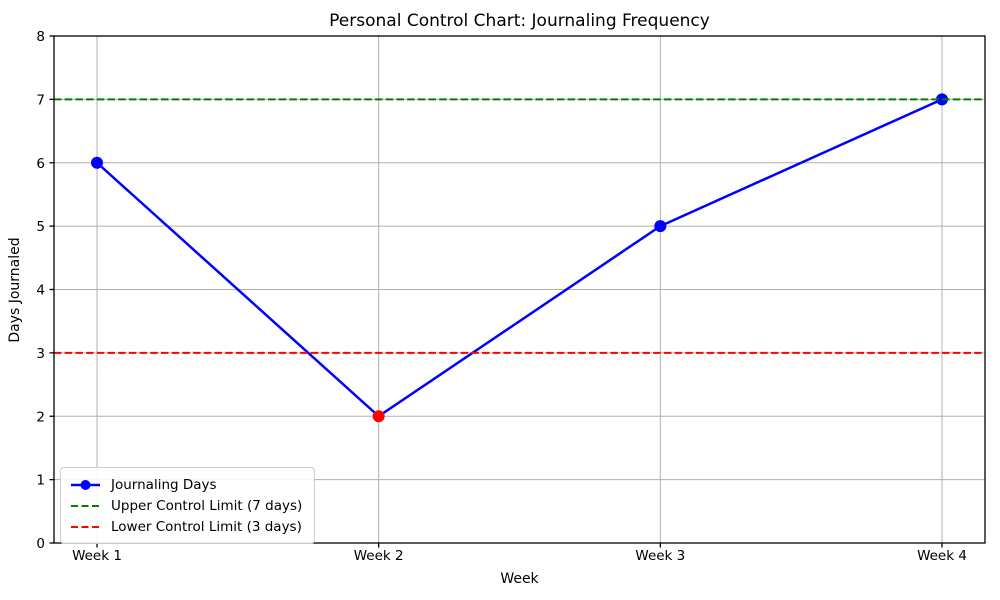  Describe the element at coordinates (40, 164) in the screenshot. I see `svg-text: 6` at that location.